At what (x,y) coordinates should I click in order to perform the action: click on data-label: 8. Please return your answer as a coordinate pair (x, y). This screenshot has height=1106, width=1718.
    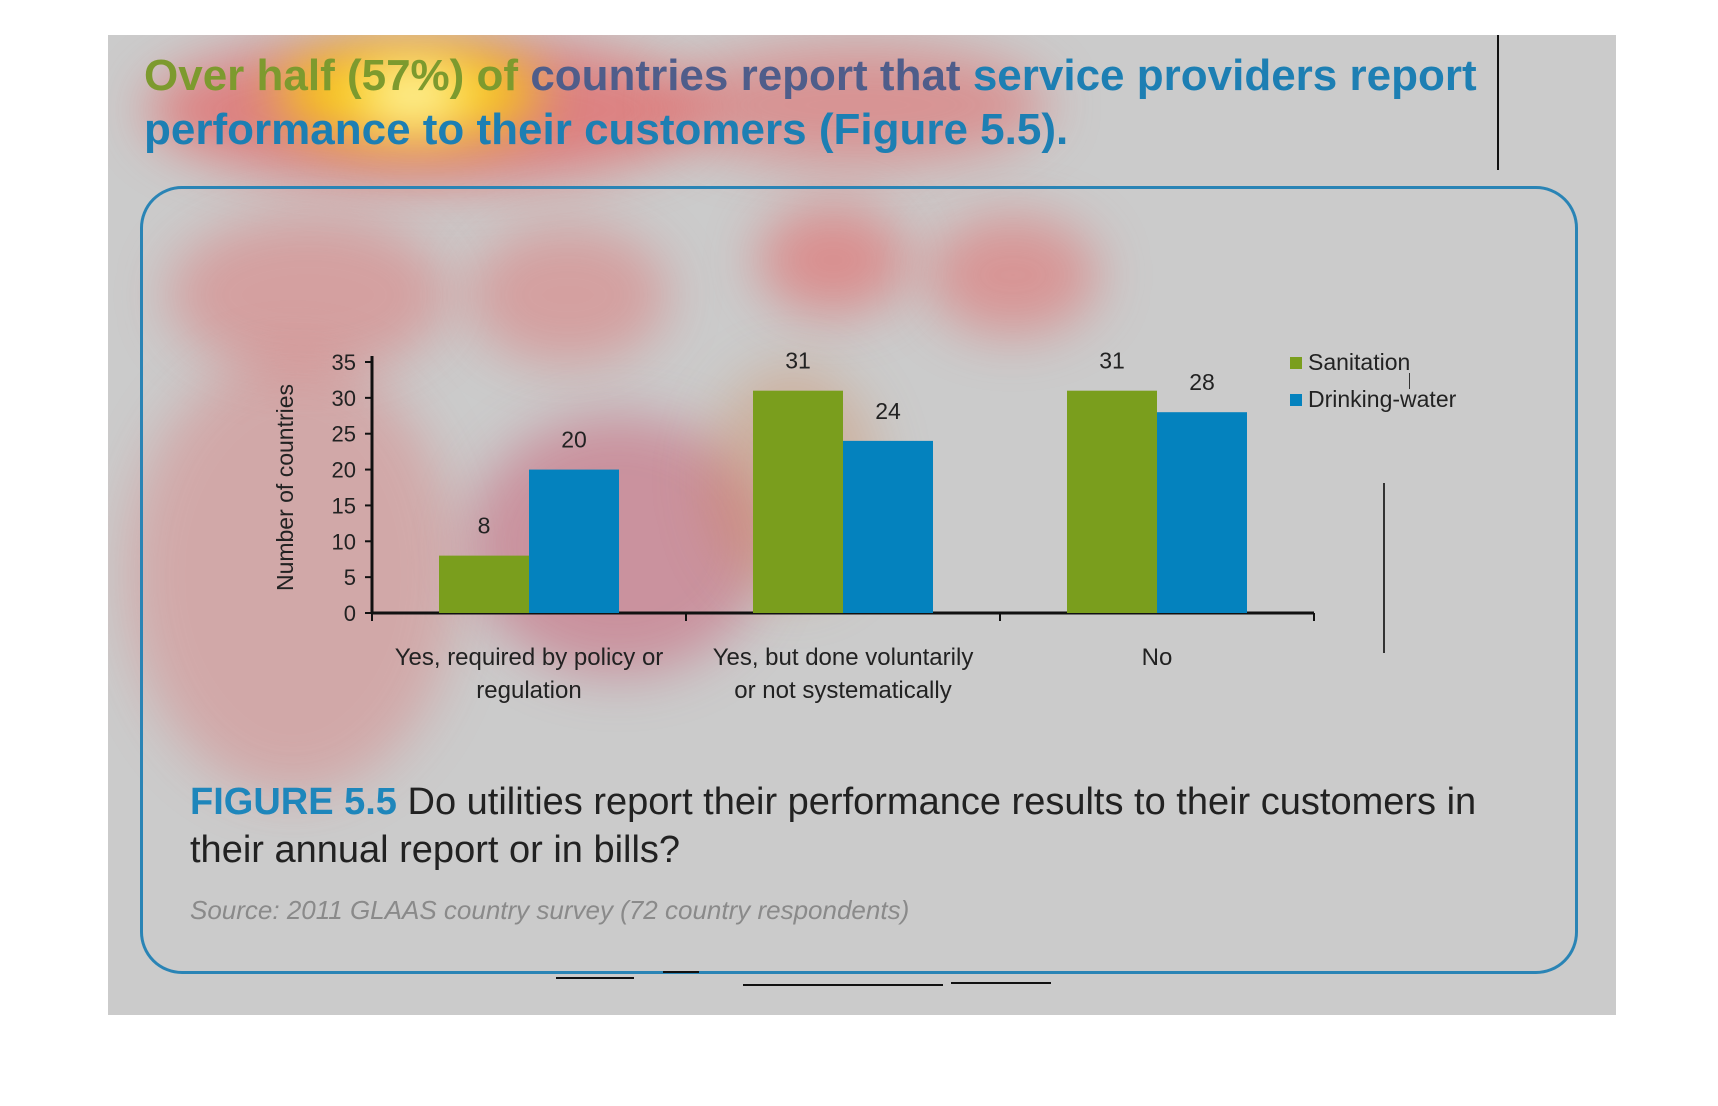
    Looking at the image, I should click on (484, 526).